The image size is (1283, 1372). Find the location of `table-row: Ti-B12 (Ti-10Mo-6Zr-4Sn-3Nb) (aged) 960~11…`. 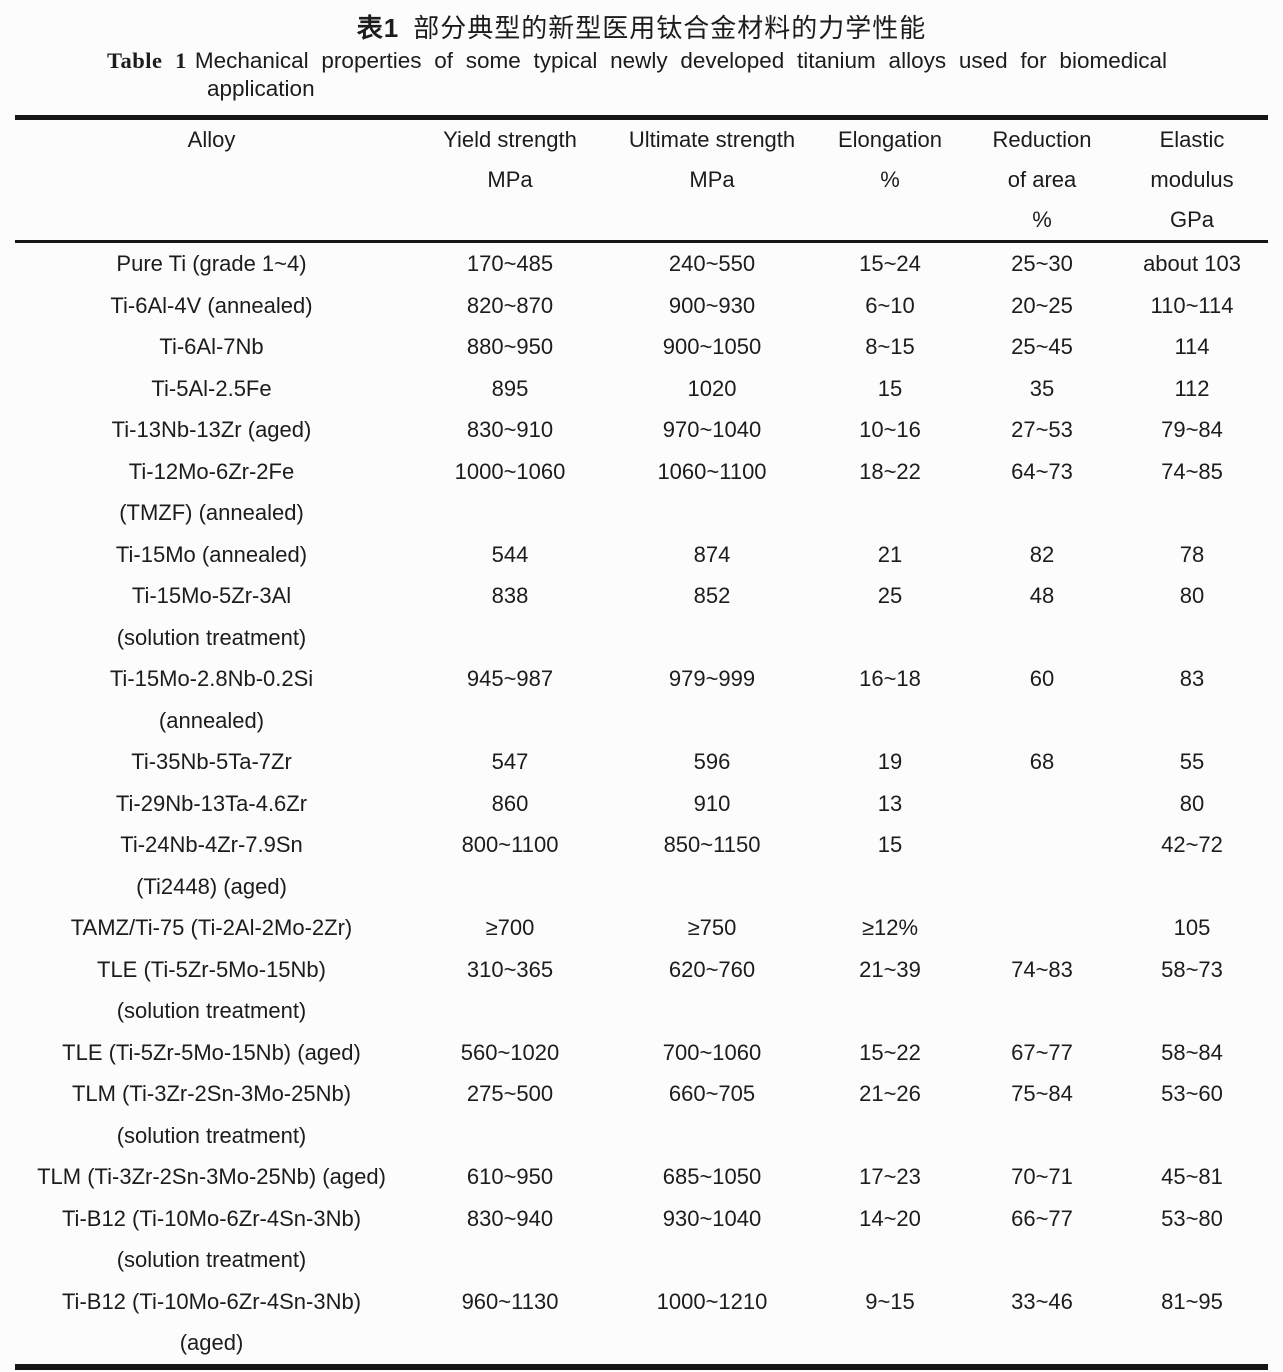

table-row: Ti-B12 (Ti-10Mo-6Zr-4Sn-3Nb) (aged) 960~11… is located at coordinates (641, 1322).